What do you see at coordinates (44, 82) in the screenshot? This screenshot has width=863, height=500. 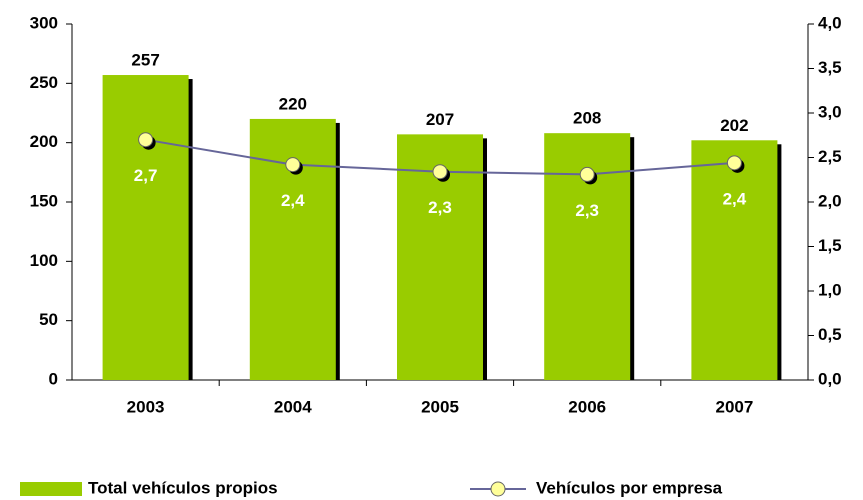 I see `y-tick-label: 250` at bounding box center [44, 82].